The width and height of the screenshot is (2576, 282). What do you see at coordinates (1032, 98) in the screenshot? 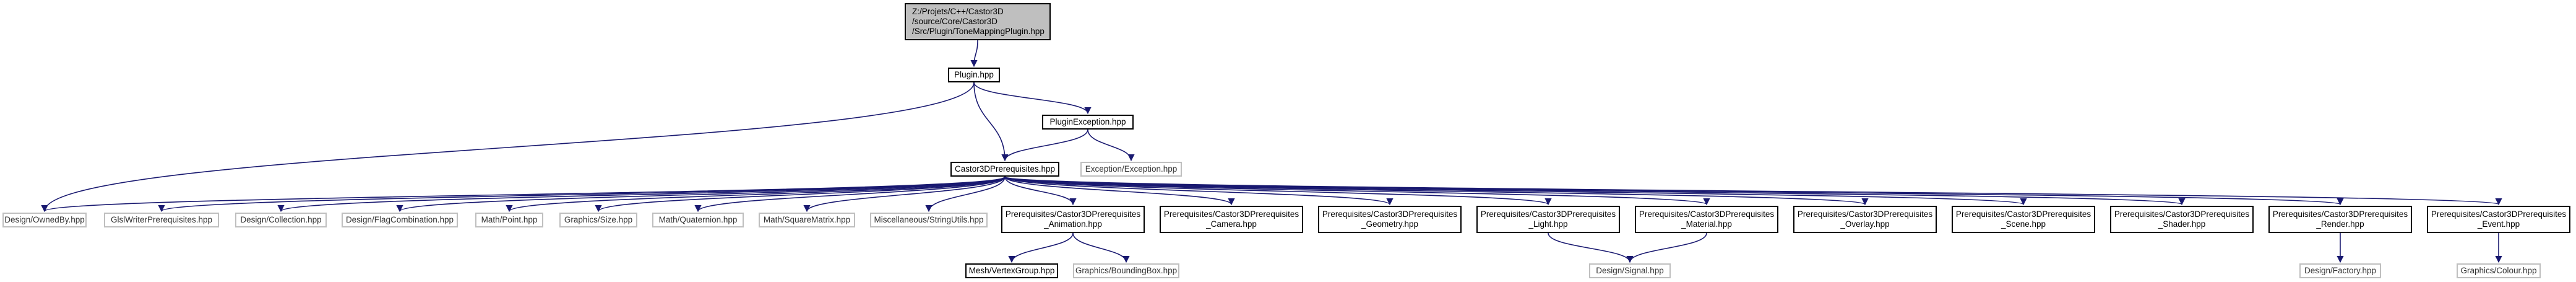
I see `edge-plugin-to-pluginexc` at bounding box center [1032, 98].